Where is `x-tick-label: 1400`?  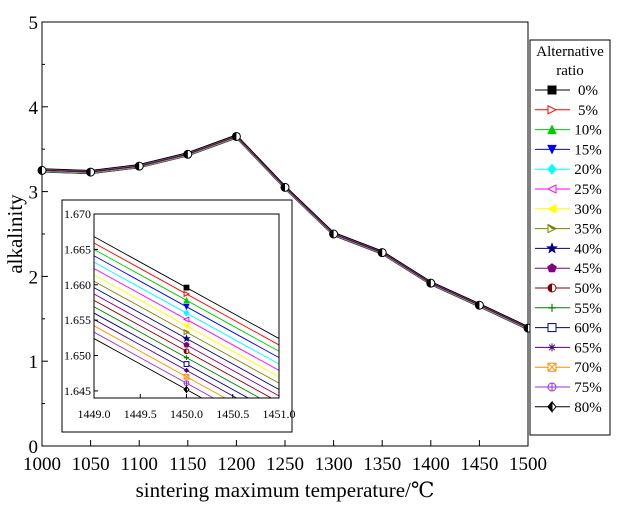 x-tick-label: 1400 is located at coordinates (431, 464).